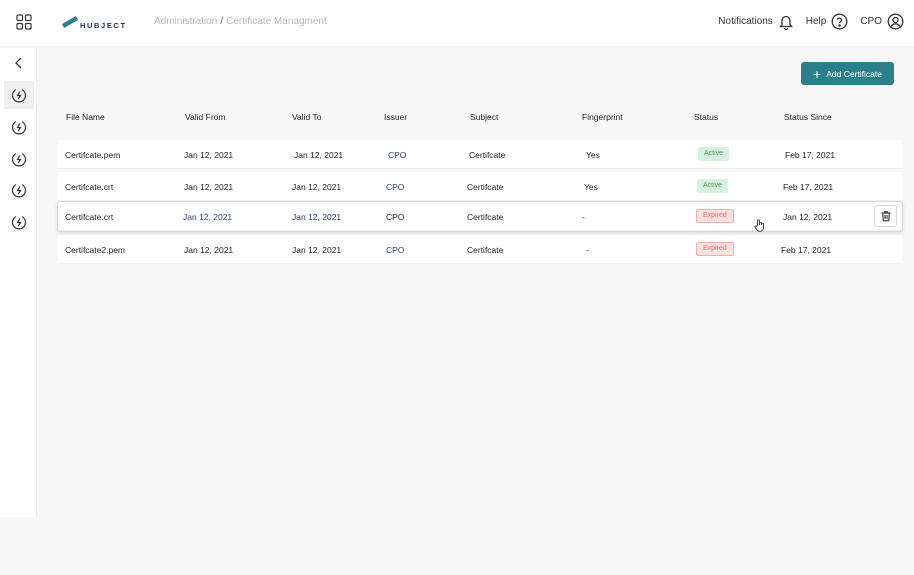 This screenshot has height=575, width=914. I want to click on help-circle-icon, so click(839, 21).